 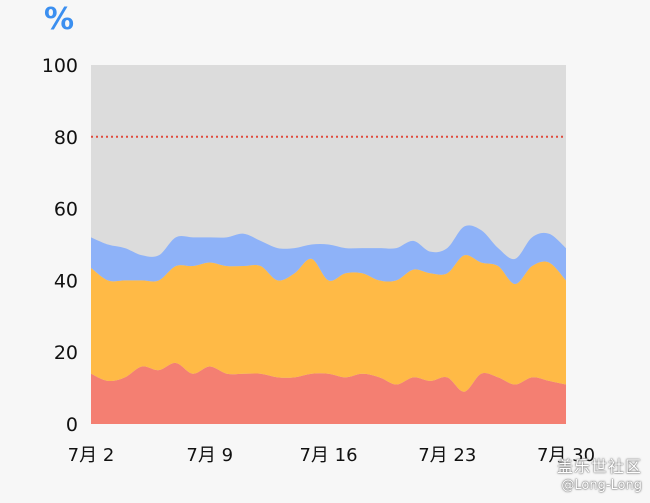 I want to click on y-tick-100: 100, so click(x=60, y=66).